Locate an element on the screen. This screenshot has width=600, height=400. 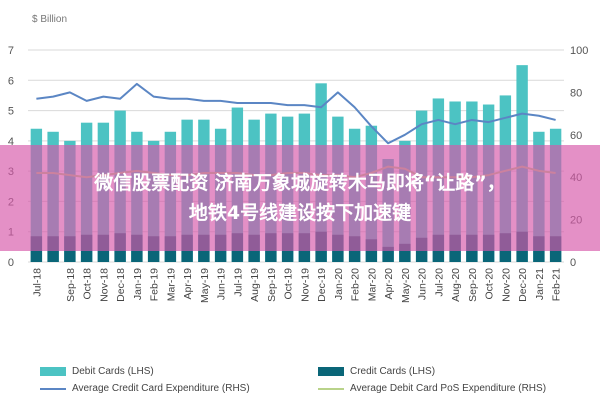
x-axis-tick-label: May-19 is located at coordinates (205, 285).